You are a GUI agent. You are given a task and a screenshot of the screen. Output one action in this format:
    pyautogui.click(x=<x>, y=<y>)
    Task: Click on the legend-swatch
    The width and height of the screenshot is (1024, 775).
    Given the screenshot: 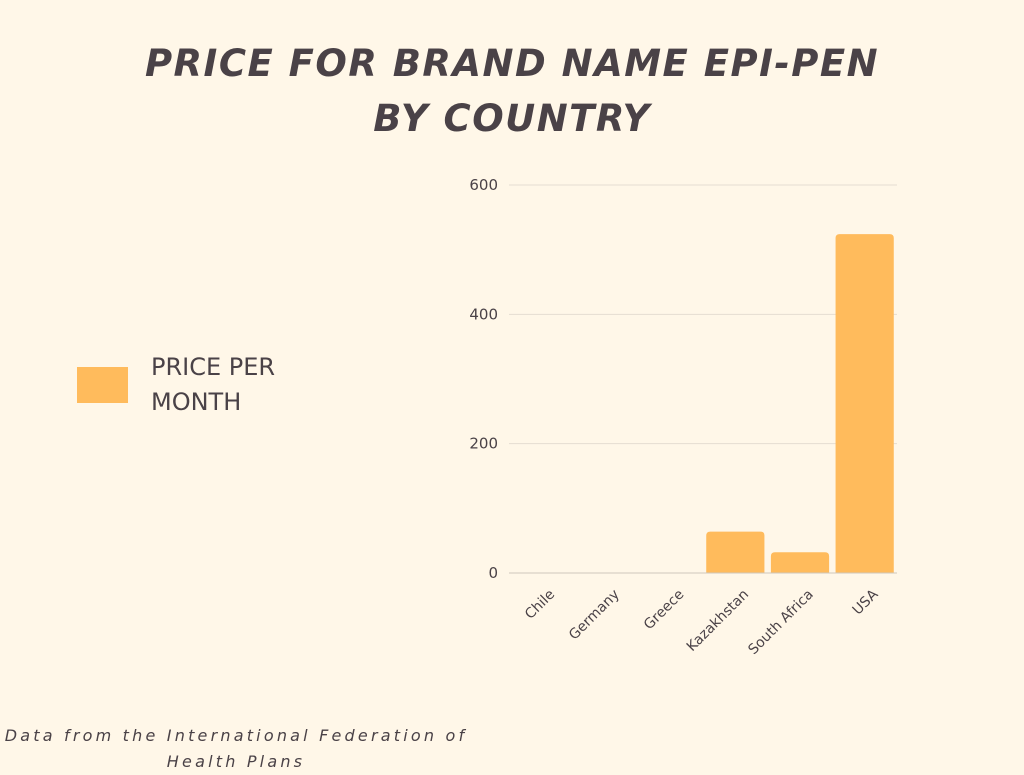 What is the action you would take?
    pyautogui.click(x=102, y=385)
    